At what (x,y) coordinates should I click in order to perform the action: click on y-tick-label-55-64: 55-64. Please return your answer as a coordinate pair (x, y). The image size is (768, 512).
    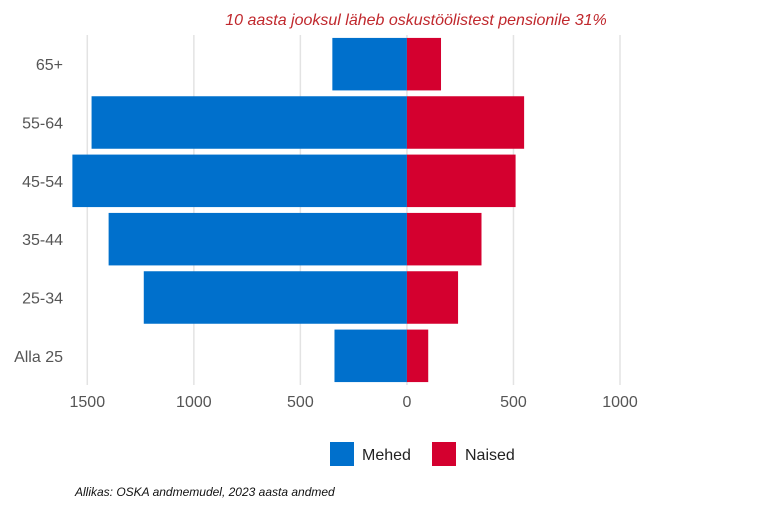
    Looking at the image, I should click on (42, 124).